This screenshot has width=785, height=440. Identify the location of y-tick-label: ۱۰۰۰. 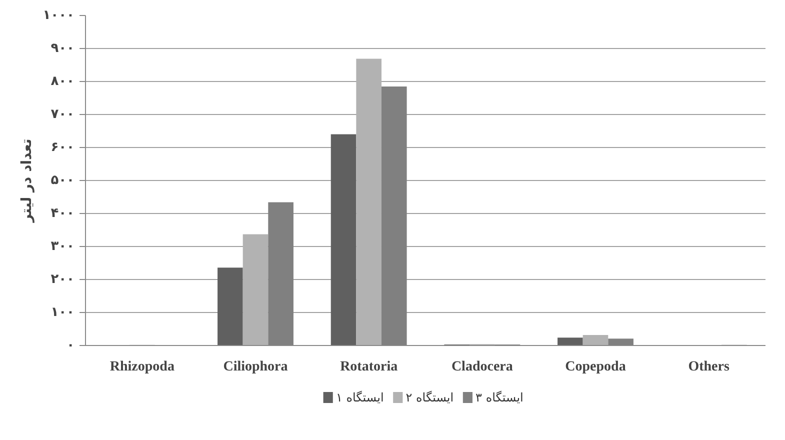
(58, 15).